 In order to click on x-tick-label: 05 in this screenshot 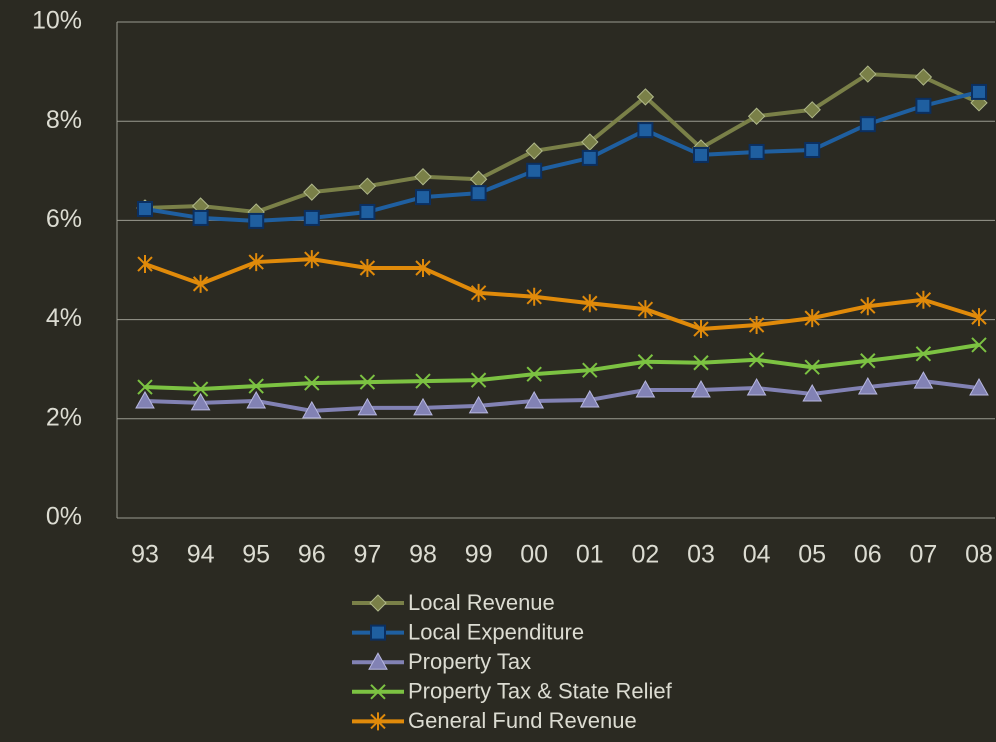, I will do `click(812, 555)`.